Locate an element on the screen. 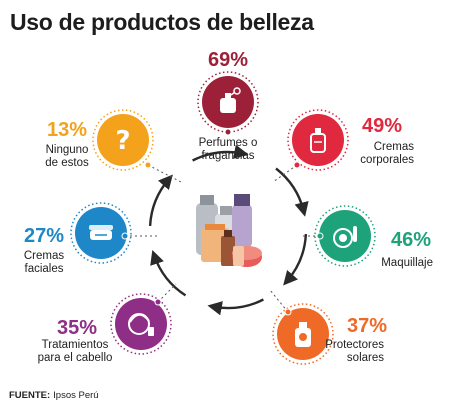 The width and height of the screenshot is (456, 413). category-label: Maquillaje is located at coordinates (407, 263).